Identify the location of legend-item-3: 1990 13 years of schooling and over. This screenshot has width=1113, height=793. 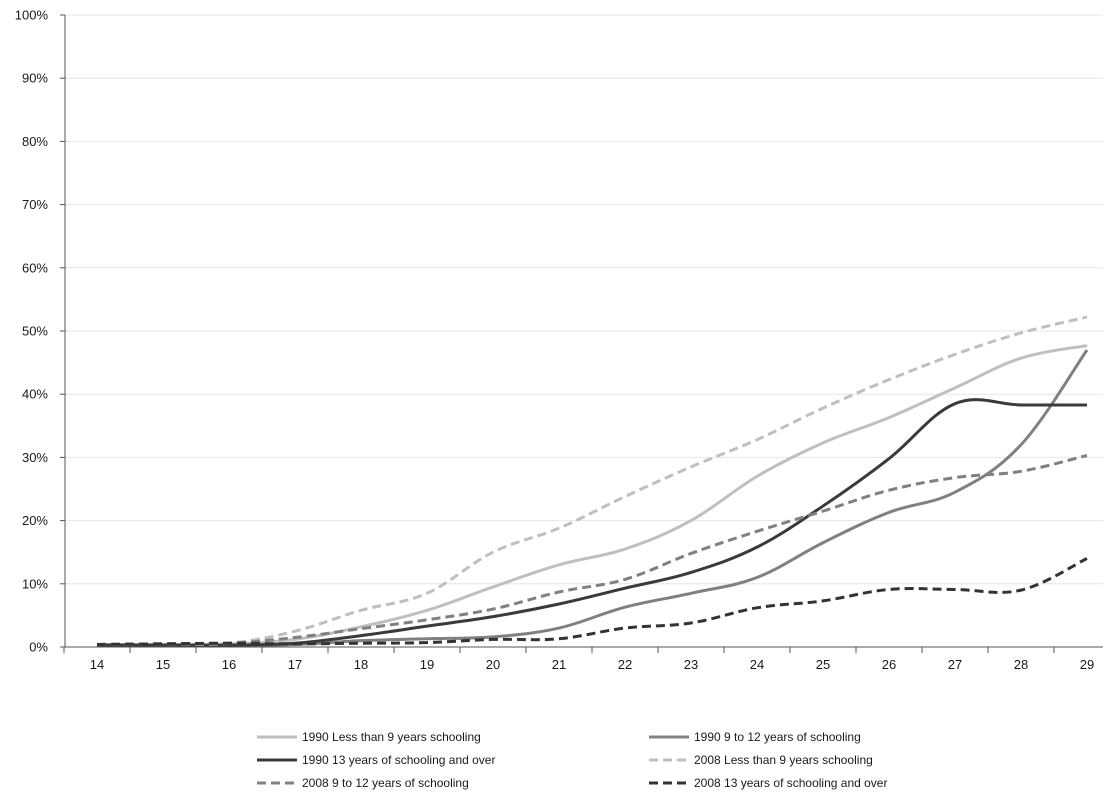
(376, 760).